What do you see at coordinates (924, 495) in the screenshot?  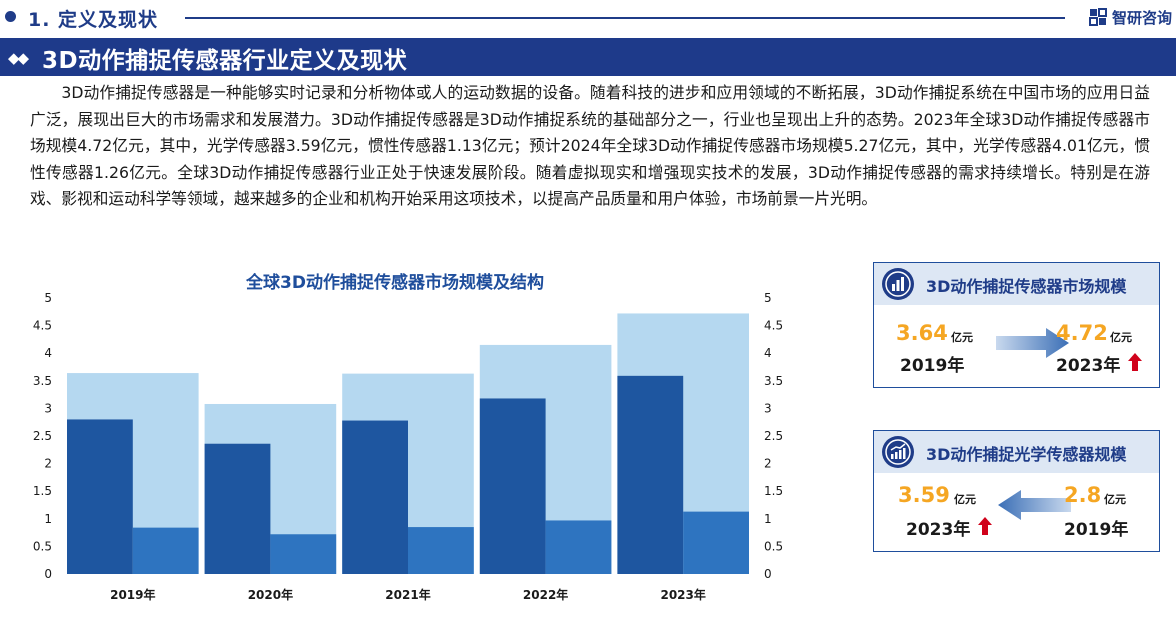 I see `value-2023: 3.59` at bounding box center [924, 495].